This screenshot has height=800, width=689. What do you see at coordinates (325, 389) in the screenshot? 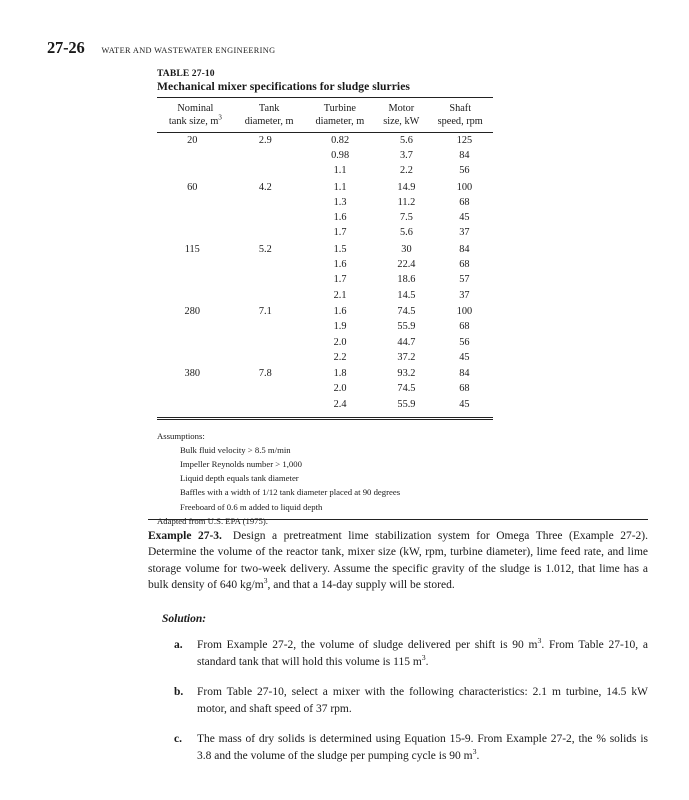
I see `table-row: 2.0 74.5 68` at bounding box center [325, 389].